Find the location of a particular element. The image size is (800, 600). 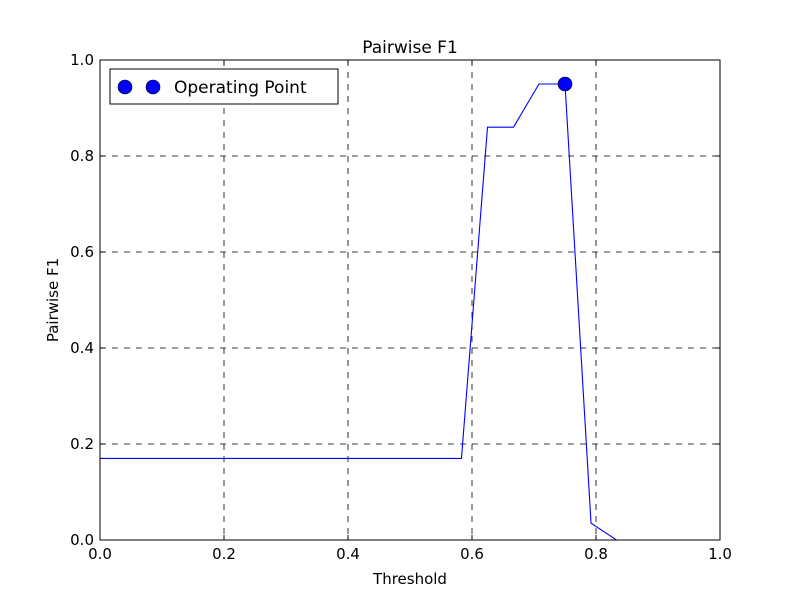

chart-title: Pairwise F1 is located at coordinates (410, 48).